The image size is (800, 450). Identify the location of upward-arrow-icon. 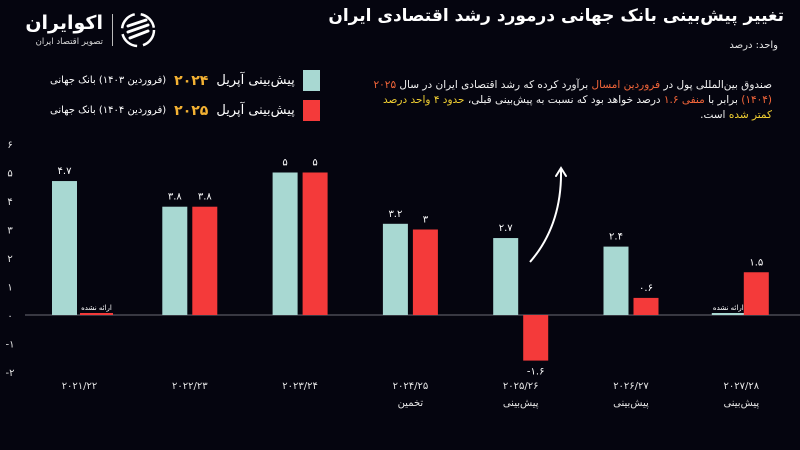
(546, 216).